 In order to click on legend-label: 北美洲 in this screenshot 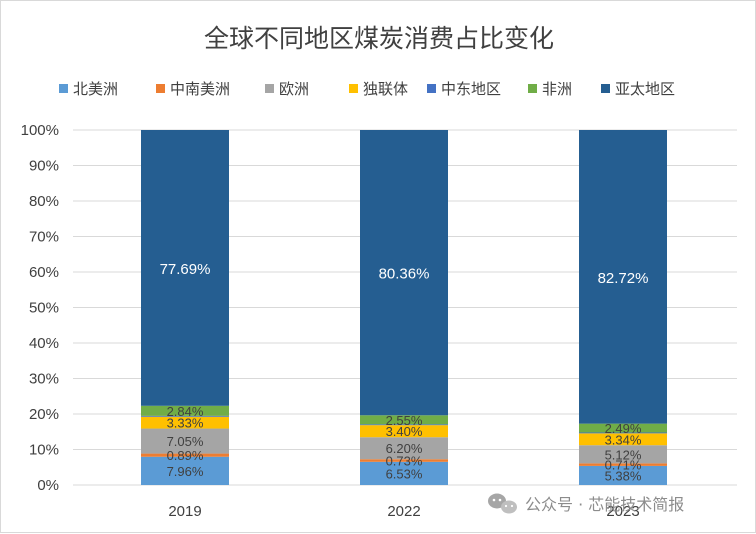, I will do `click(95, 89)`.